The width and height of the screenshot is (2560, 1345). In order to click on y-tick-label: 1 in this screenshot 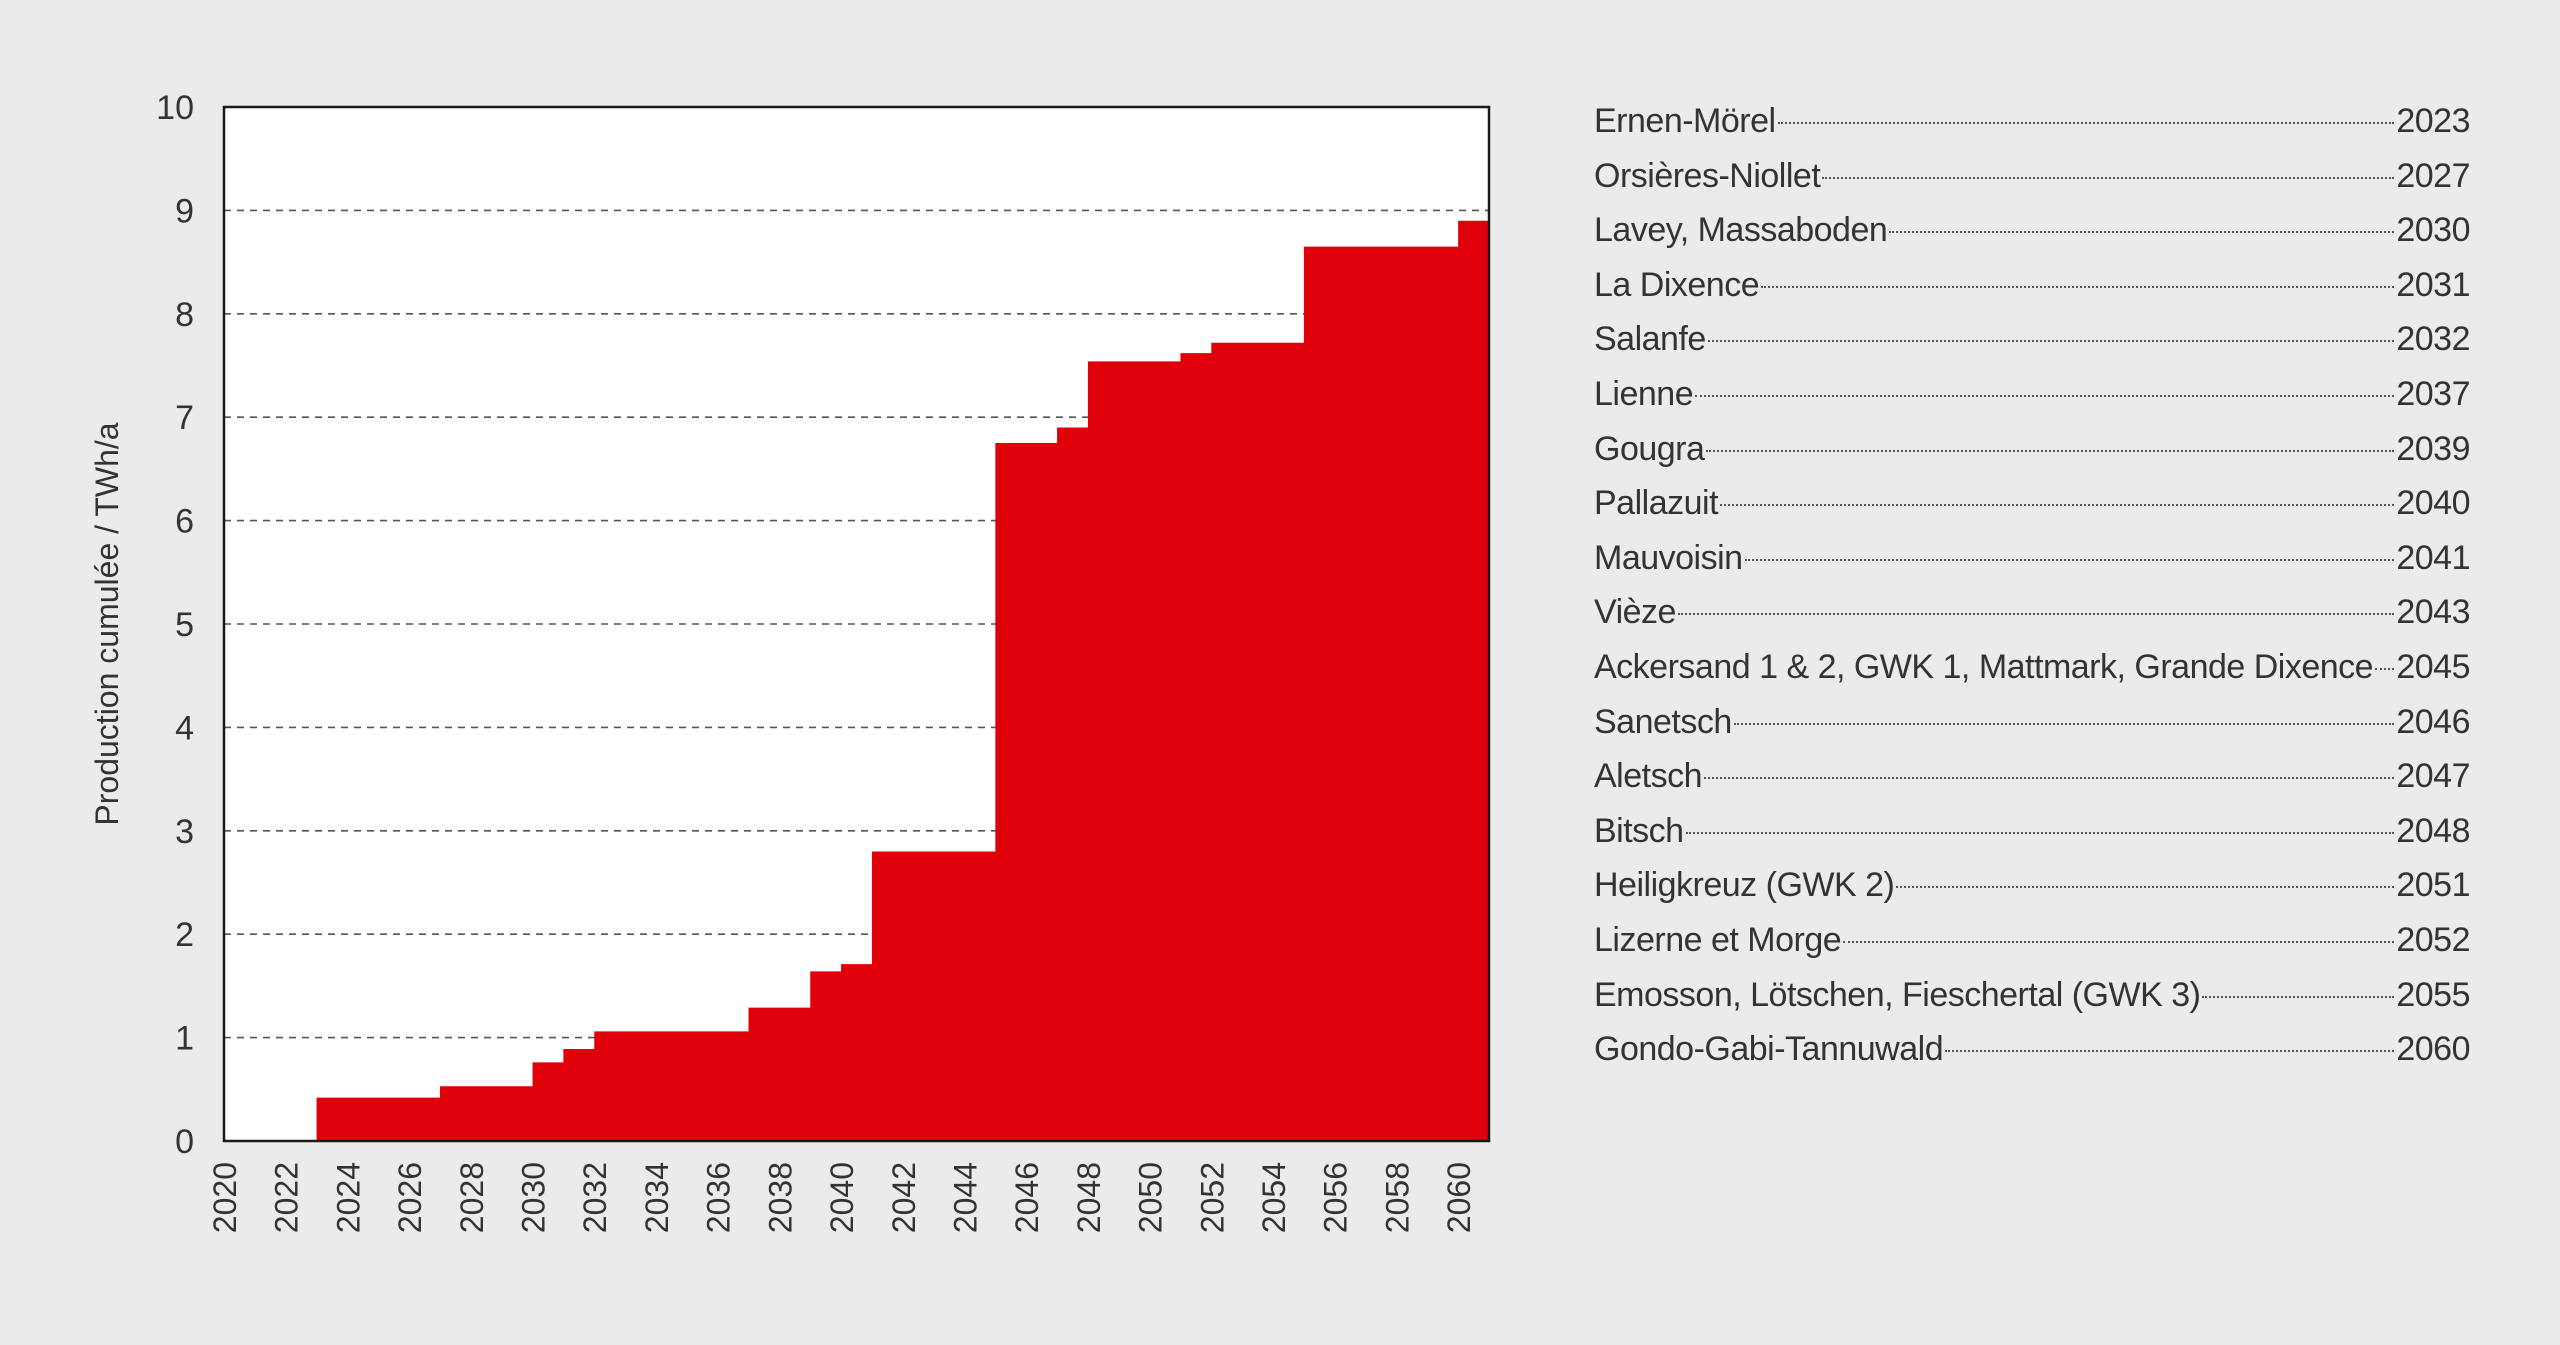, I will do `click(184, 1039)`.